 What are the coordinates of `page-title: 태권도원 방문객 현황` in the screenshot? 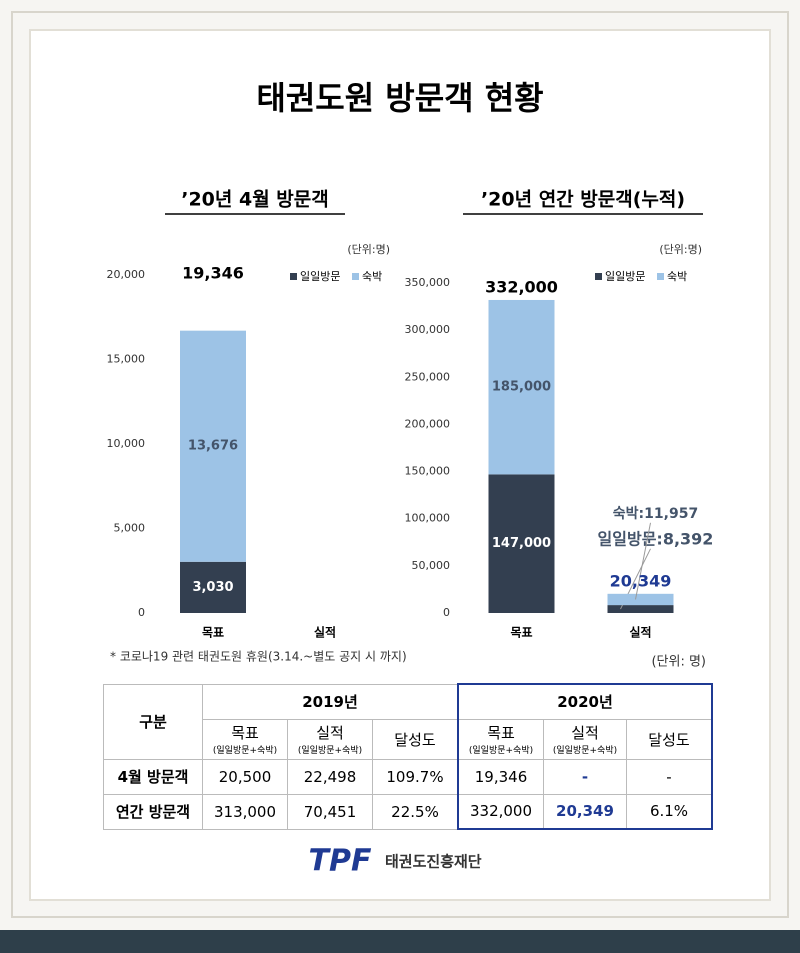 It's located at (399, 98).